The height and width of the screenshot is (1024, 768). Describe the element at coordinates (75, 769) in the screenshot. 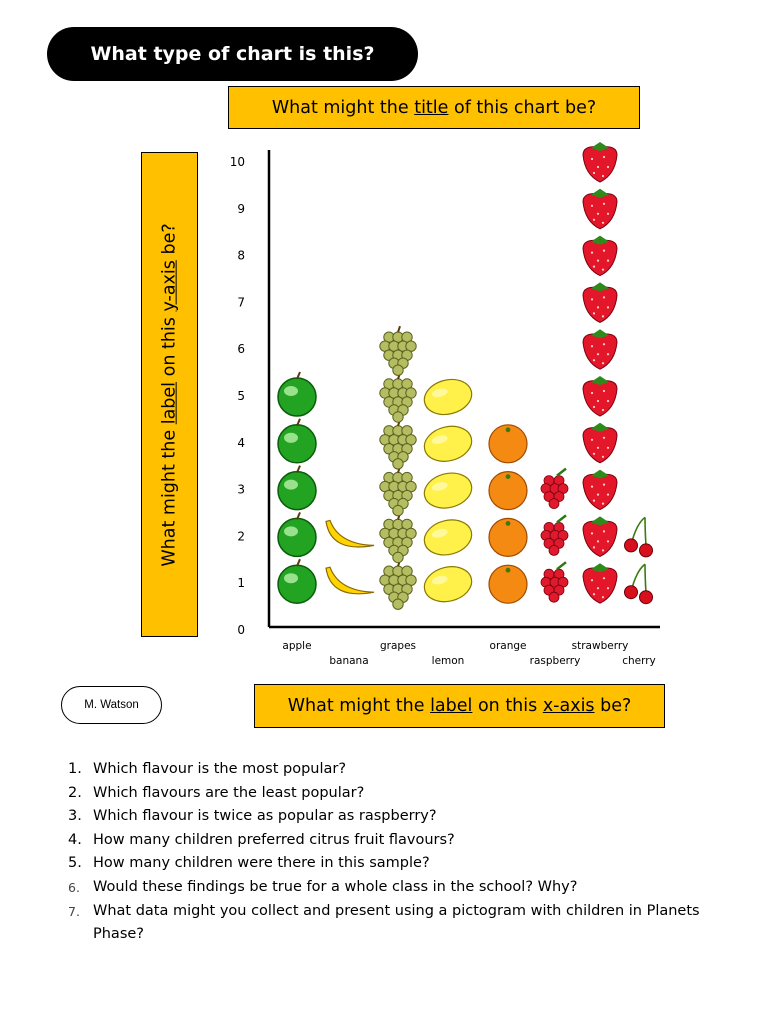

I see `question-number: 1.` at that location.